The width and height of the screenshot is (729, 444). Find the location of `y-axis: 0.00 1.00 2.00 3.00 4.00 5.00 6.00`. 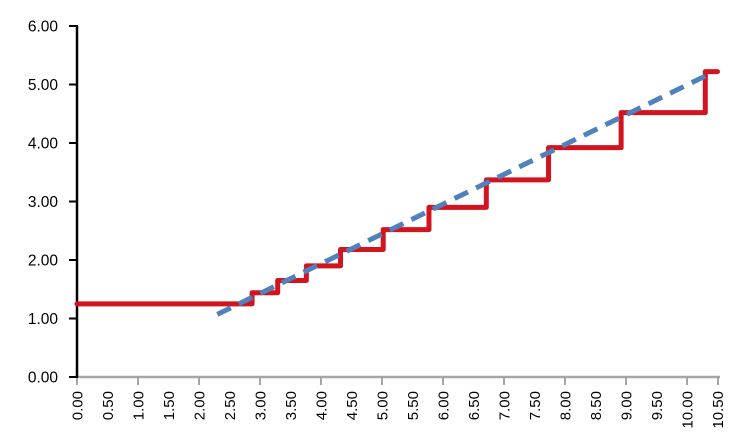

y-axis: 0.00 1.00 2.00 3.00 4.00 5.00 6.00 is located at coordinates (53, 203).